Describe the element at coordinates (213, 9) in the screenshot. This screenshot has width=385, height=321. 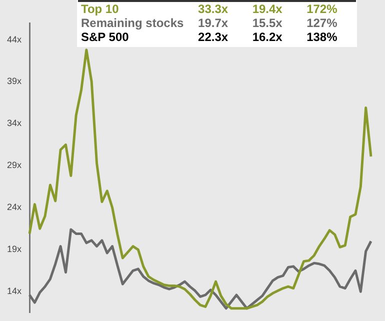
I see `text: 33.3x` at that location.